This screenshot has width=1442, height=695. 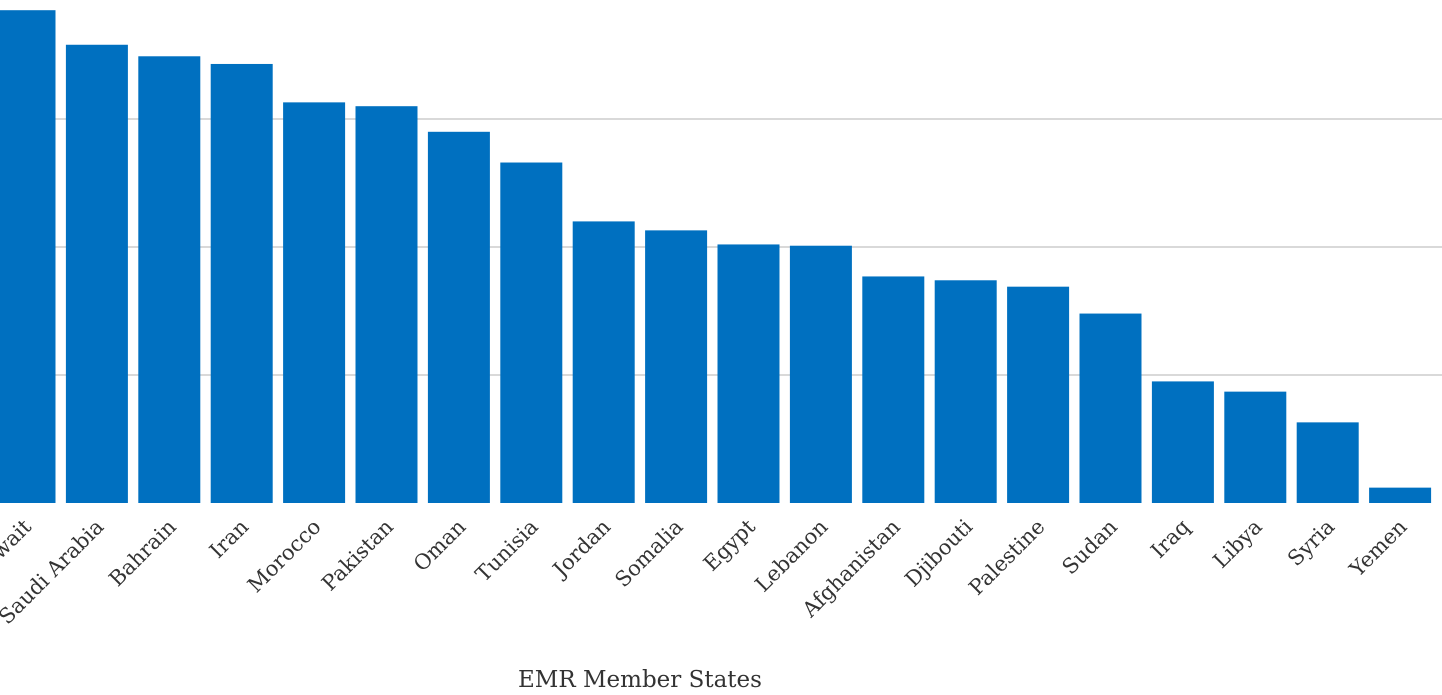 I want to click on bar-yemen, so click(x=1400, y=495).